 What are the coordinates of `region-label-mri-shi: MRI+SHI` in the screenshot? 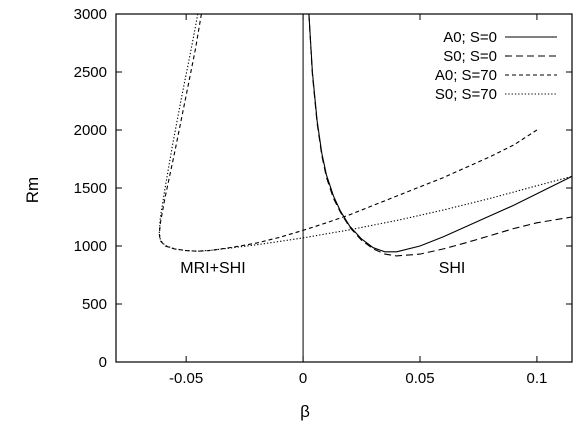 It's located at (212, 268).